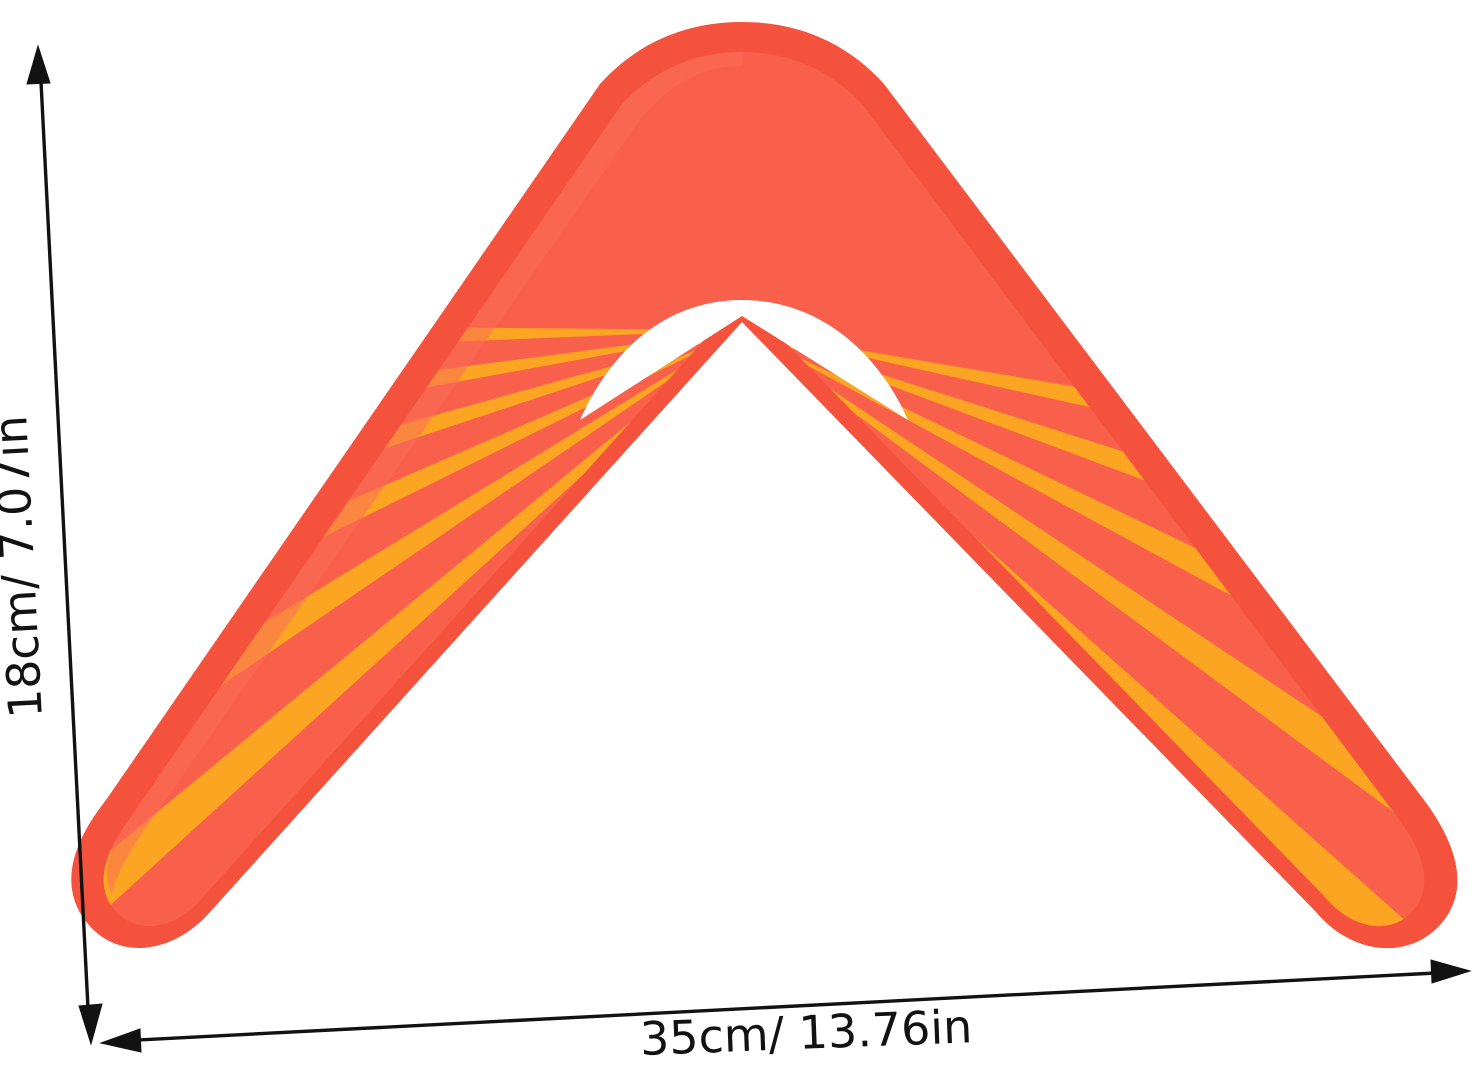  I want to click on height-dimension-arrow, so click(64, 545).